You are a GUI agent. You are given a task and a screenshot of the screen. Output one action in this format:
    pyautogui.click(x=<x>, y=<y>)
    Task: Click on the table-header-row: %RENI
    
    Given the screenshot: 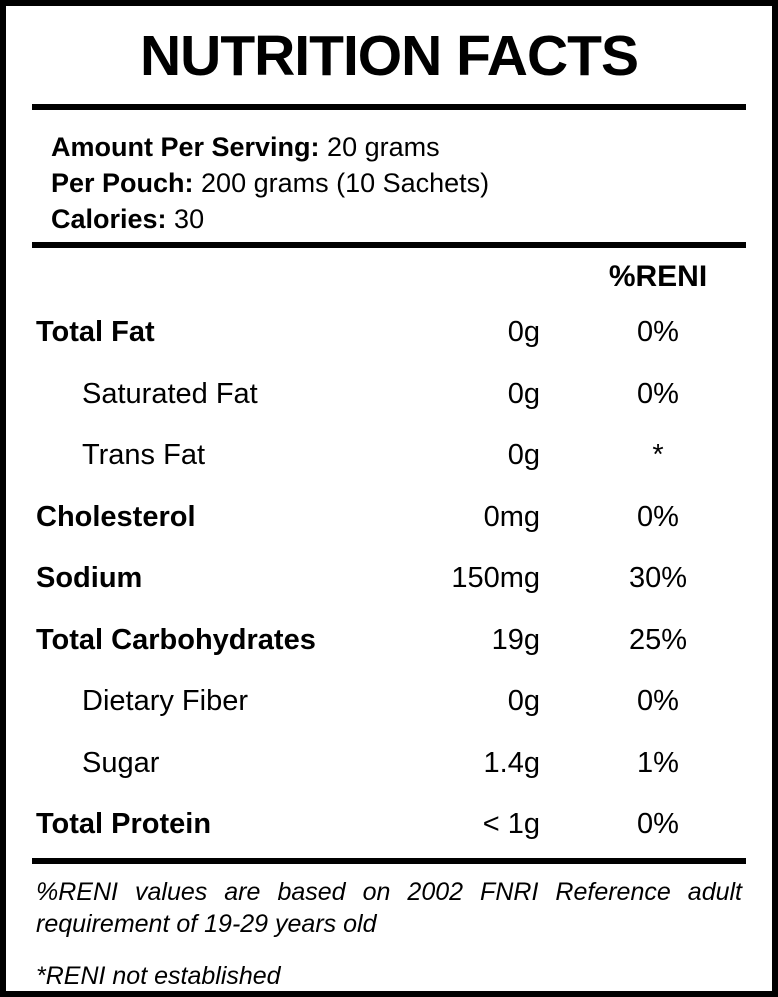 What is the action you would take?
    pyautogui.click(x=382, y=277)
    